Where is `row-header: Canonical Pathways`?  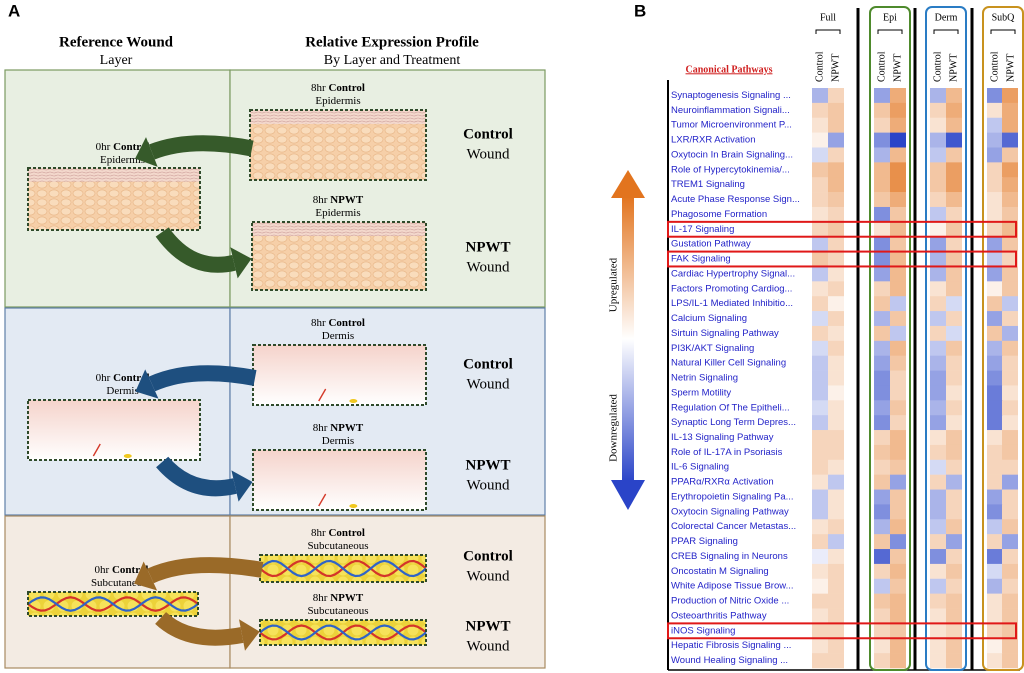
row-header: Canonical Pathways is located at coordinates (729, 69).